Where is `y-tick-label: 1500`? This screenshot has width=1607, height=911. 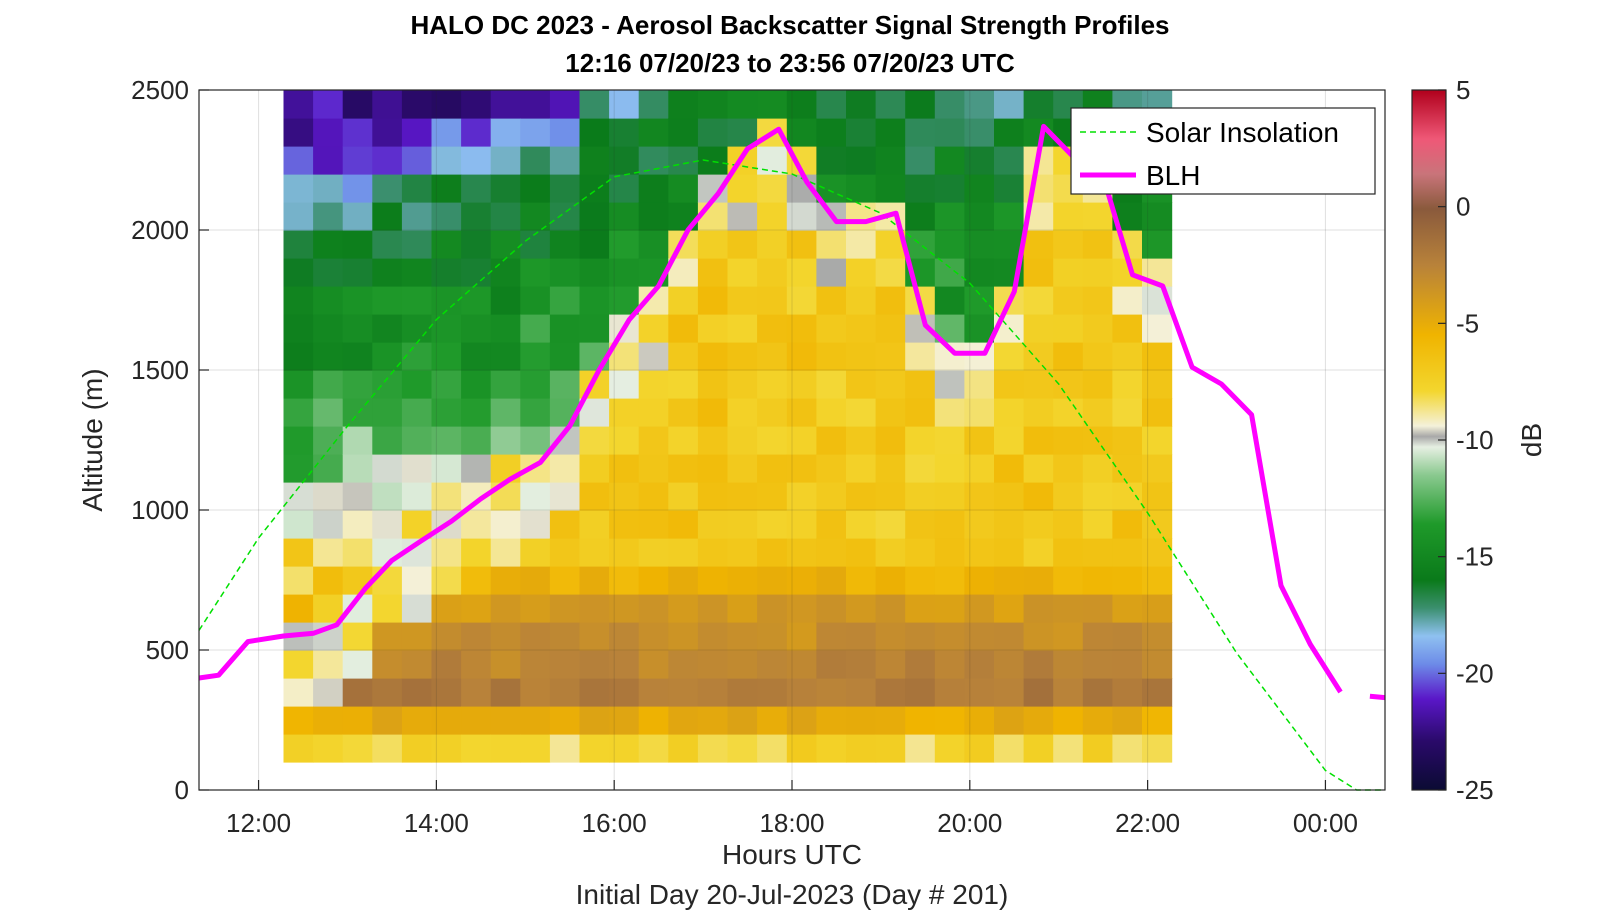
y-tick-label: 1500 is located at coordinates (160, 370).